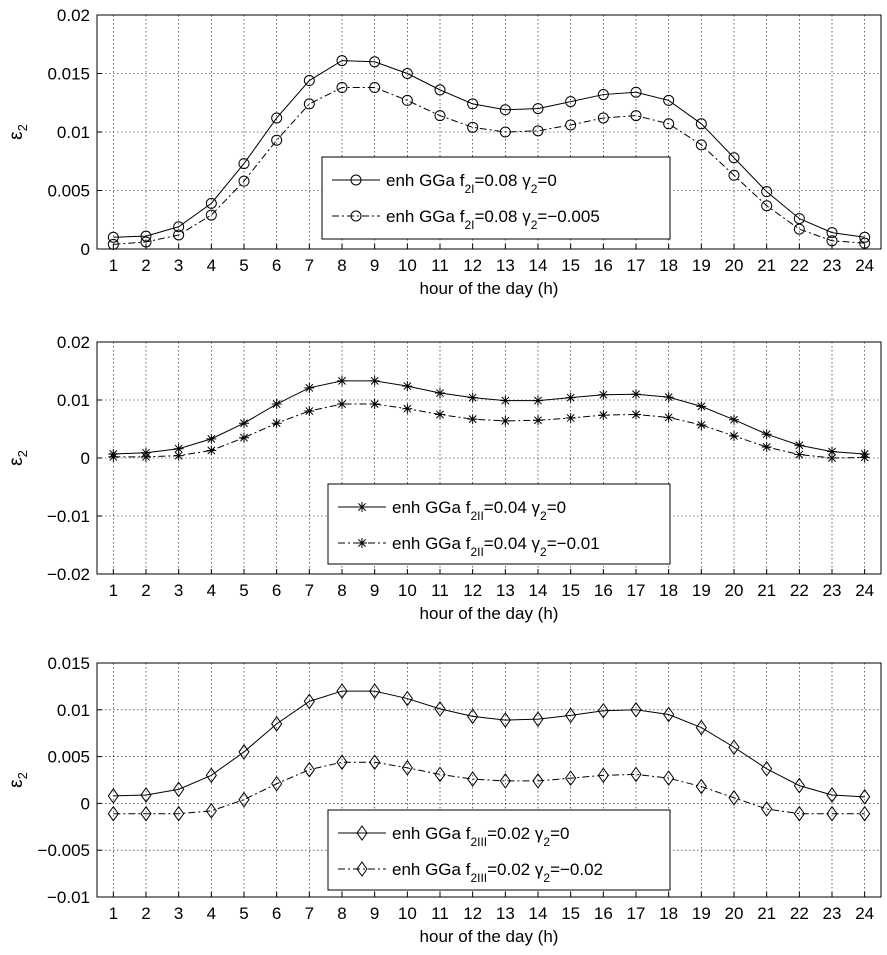 The image size is (887, 955). I want to click on x-tick-label: 16, so click(603, 265).